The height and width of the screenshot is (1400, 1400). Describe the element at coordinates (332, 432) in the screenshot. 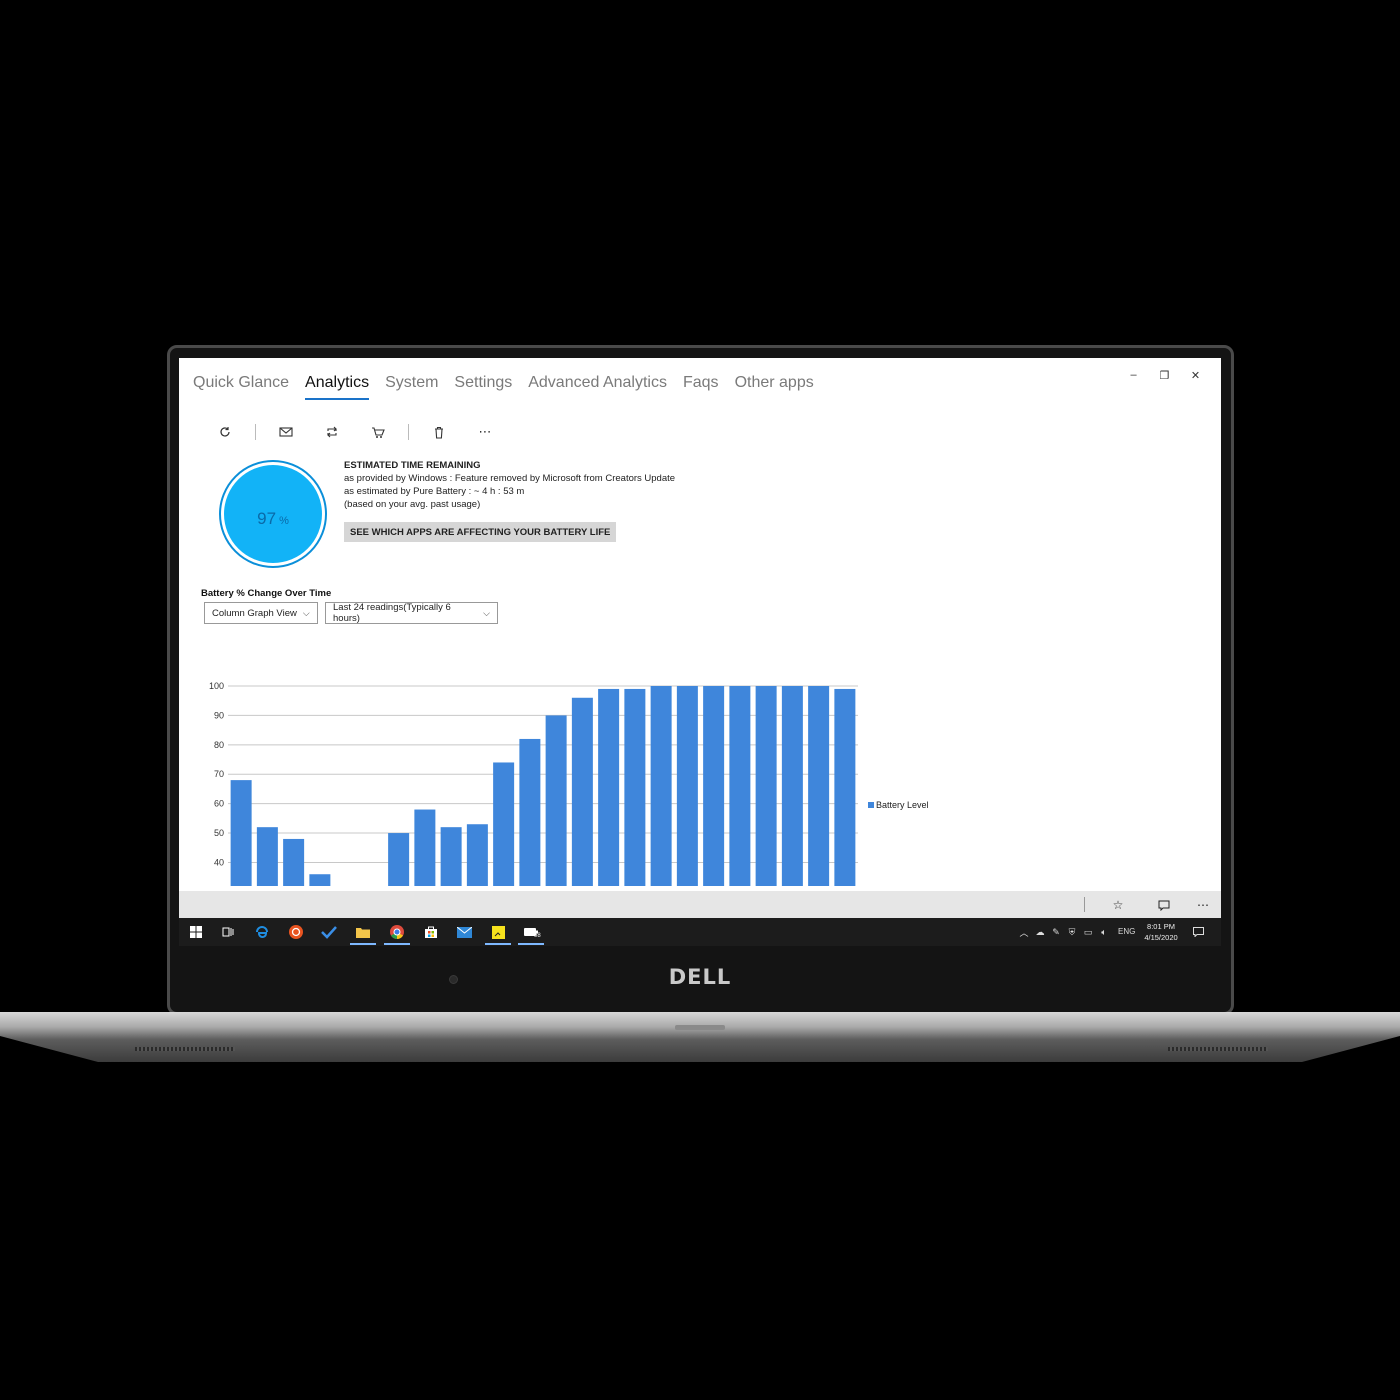

I see `repeat-icon` at that location.